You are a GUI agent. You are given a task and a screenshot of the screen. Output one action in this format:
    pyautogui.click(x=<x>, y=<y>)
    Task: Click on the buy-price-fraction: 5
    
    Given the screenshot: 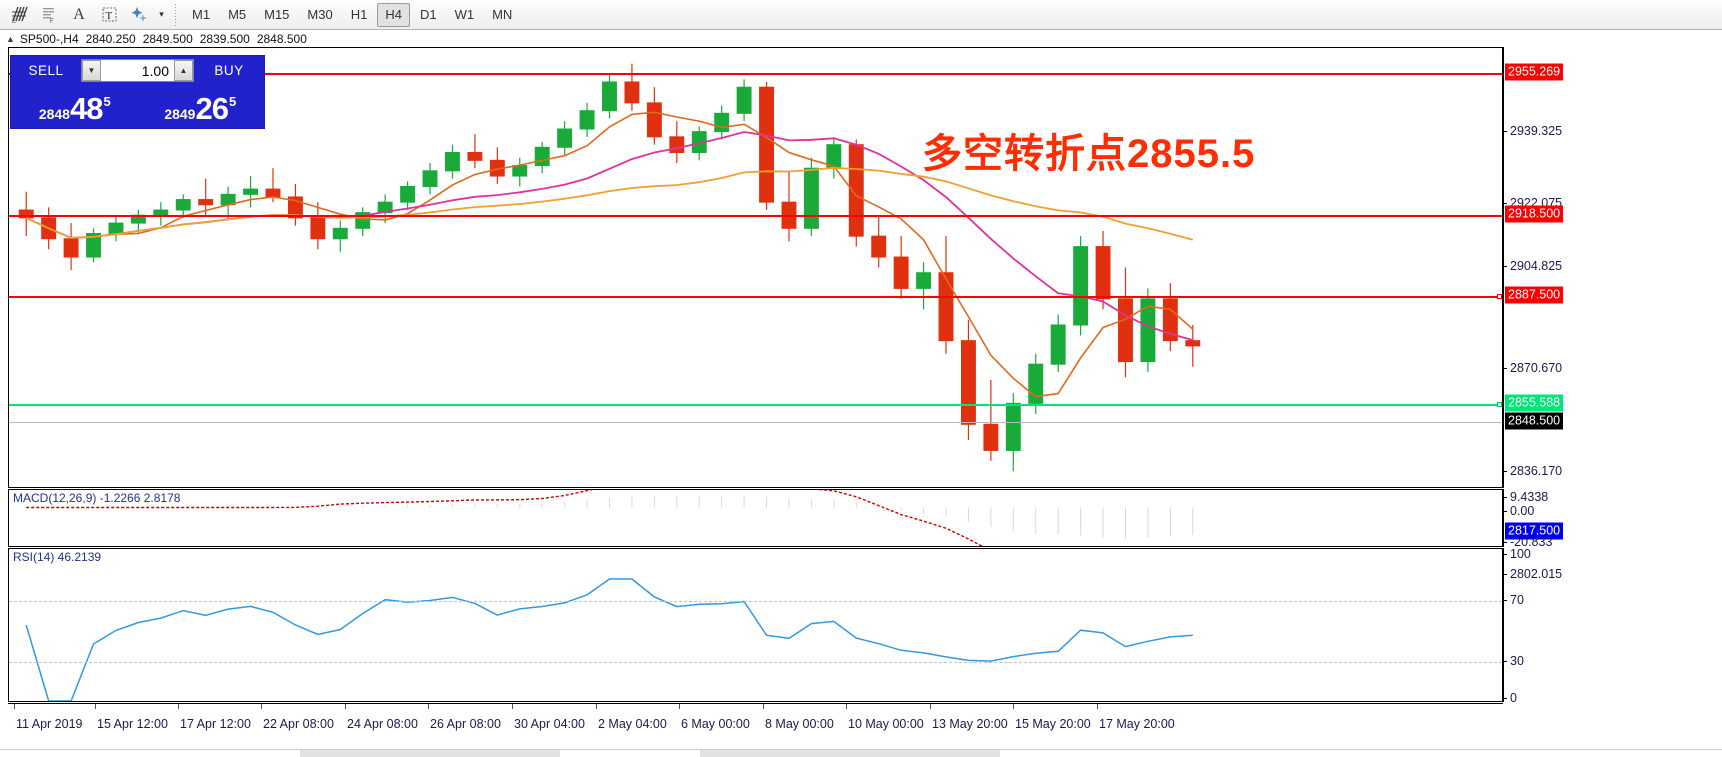 What is the action you would take?
    pyautogui.click(x=232, y=101)
    